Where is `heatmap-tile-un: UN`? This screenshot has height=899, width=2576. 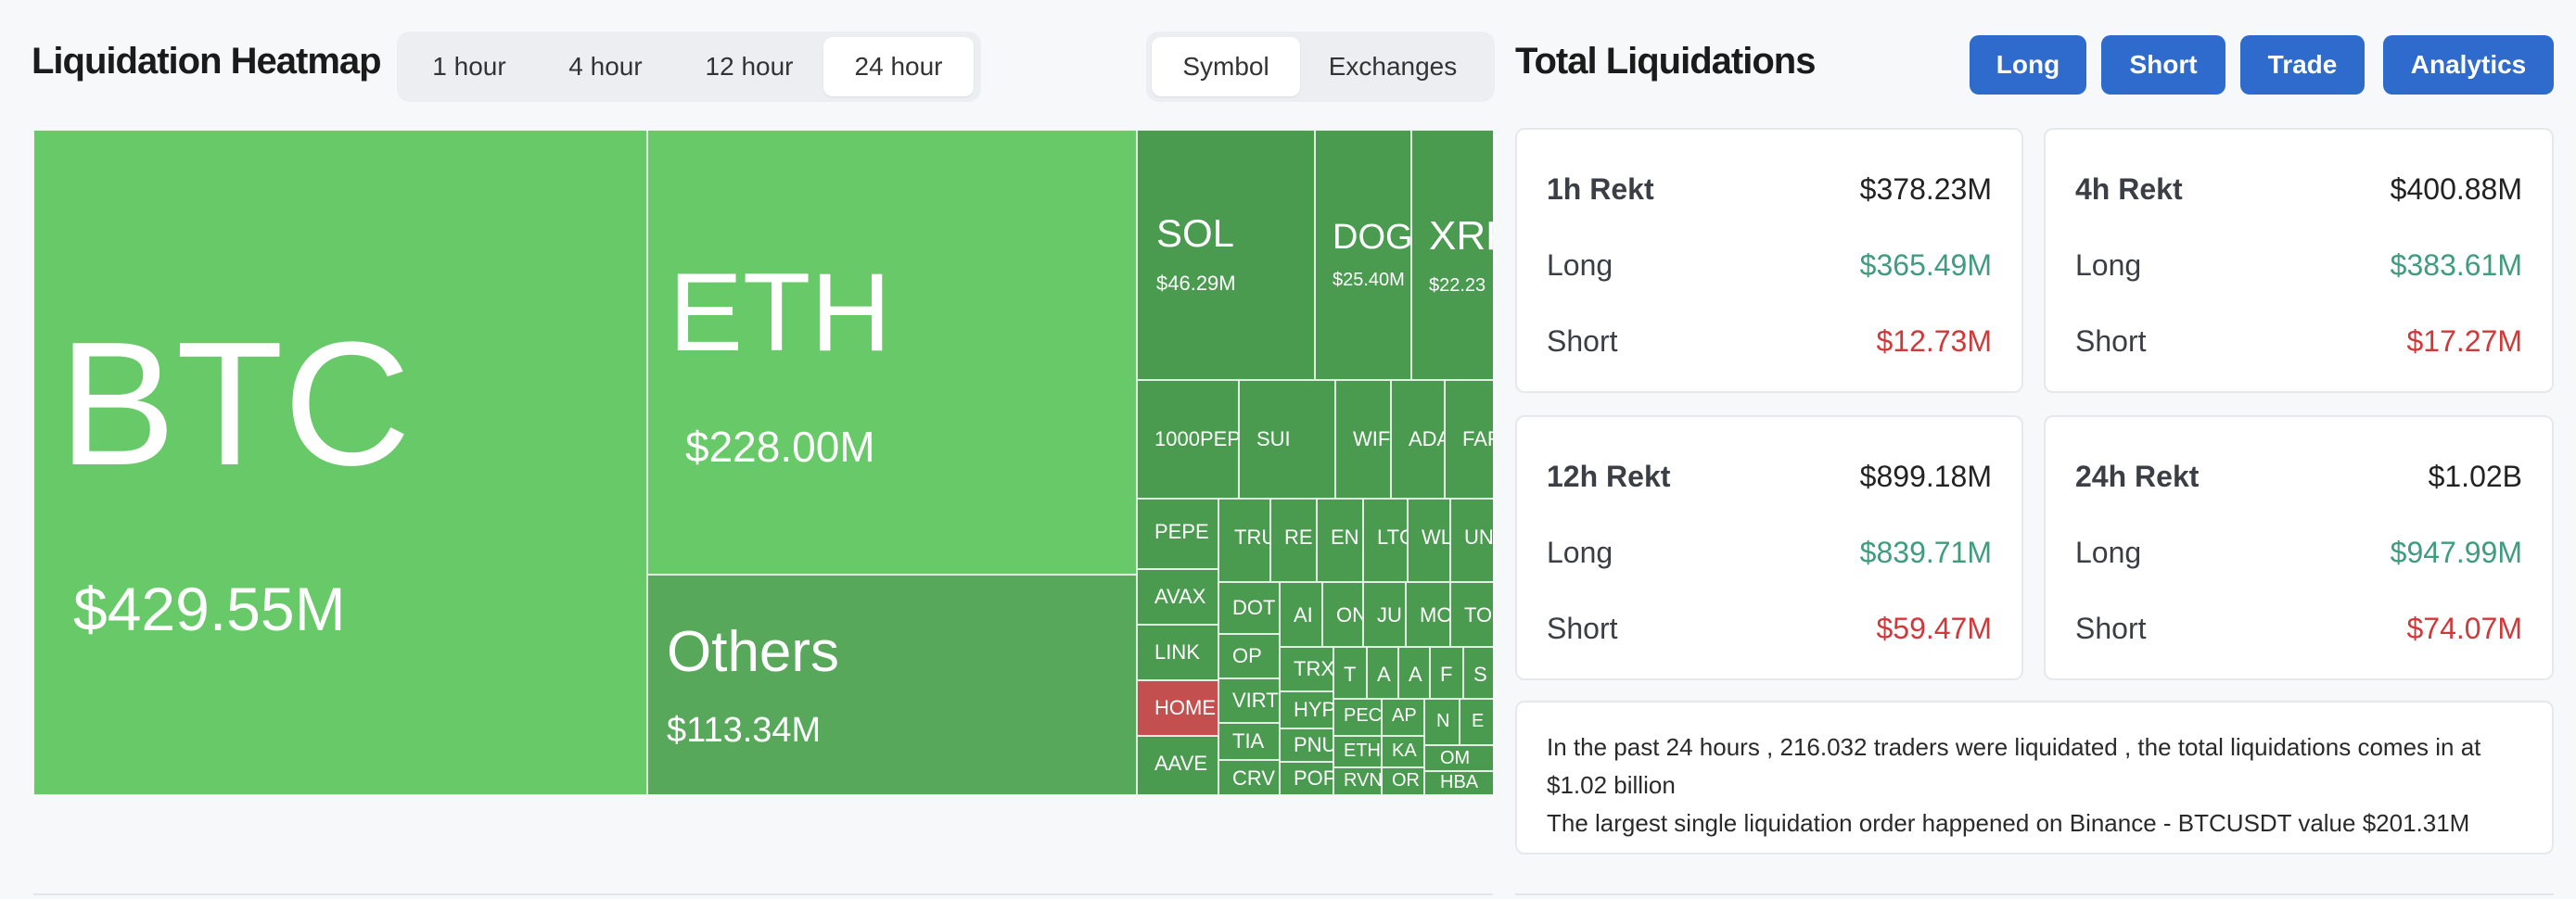 heatmap-tile-un: UN is located at coordinates (1471, 541).